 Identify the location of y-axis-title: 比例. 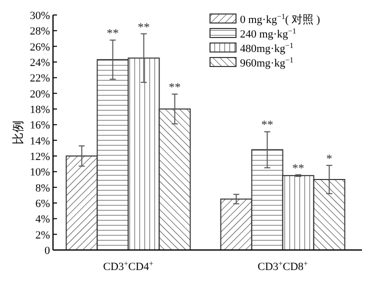
(18, 132).